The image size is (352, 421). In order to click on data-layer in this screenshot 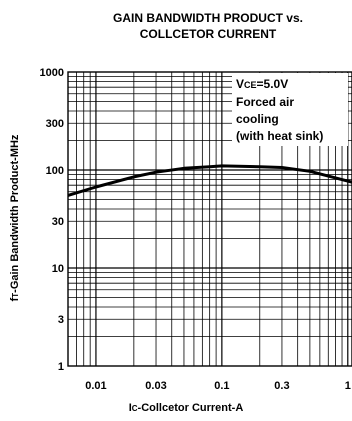, I will do `click(209, 180)`.